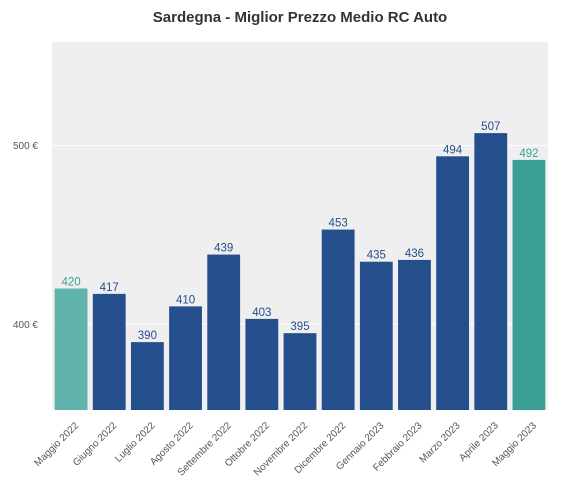 Image resolution: width=564 pixels, height=498 pixels. What do you see at coordinates (528, 154) in the screenshot?
I see `data-label: 492` at bounding box center [528, 154].